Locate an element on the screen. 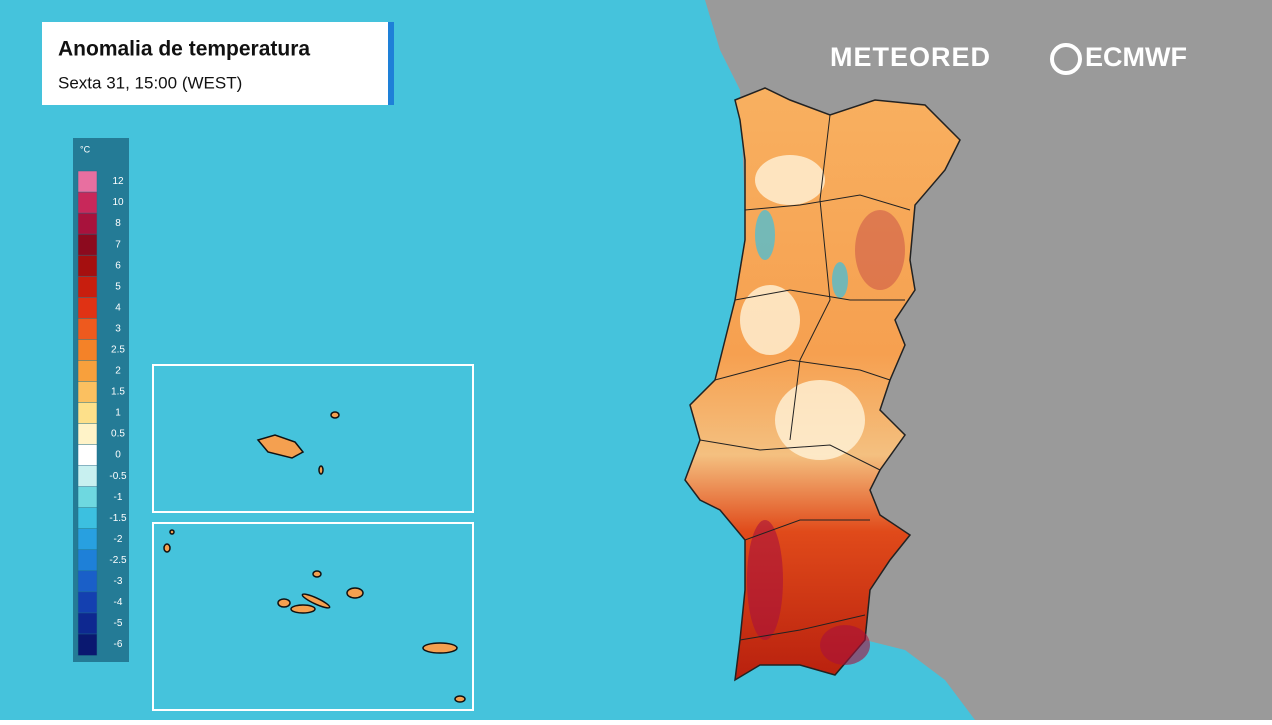 The height and width of the screenshot is (725, 1272). brand: METEORED is located at coordinates (910, 57).